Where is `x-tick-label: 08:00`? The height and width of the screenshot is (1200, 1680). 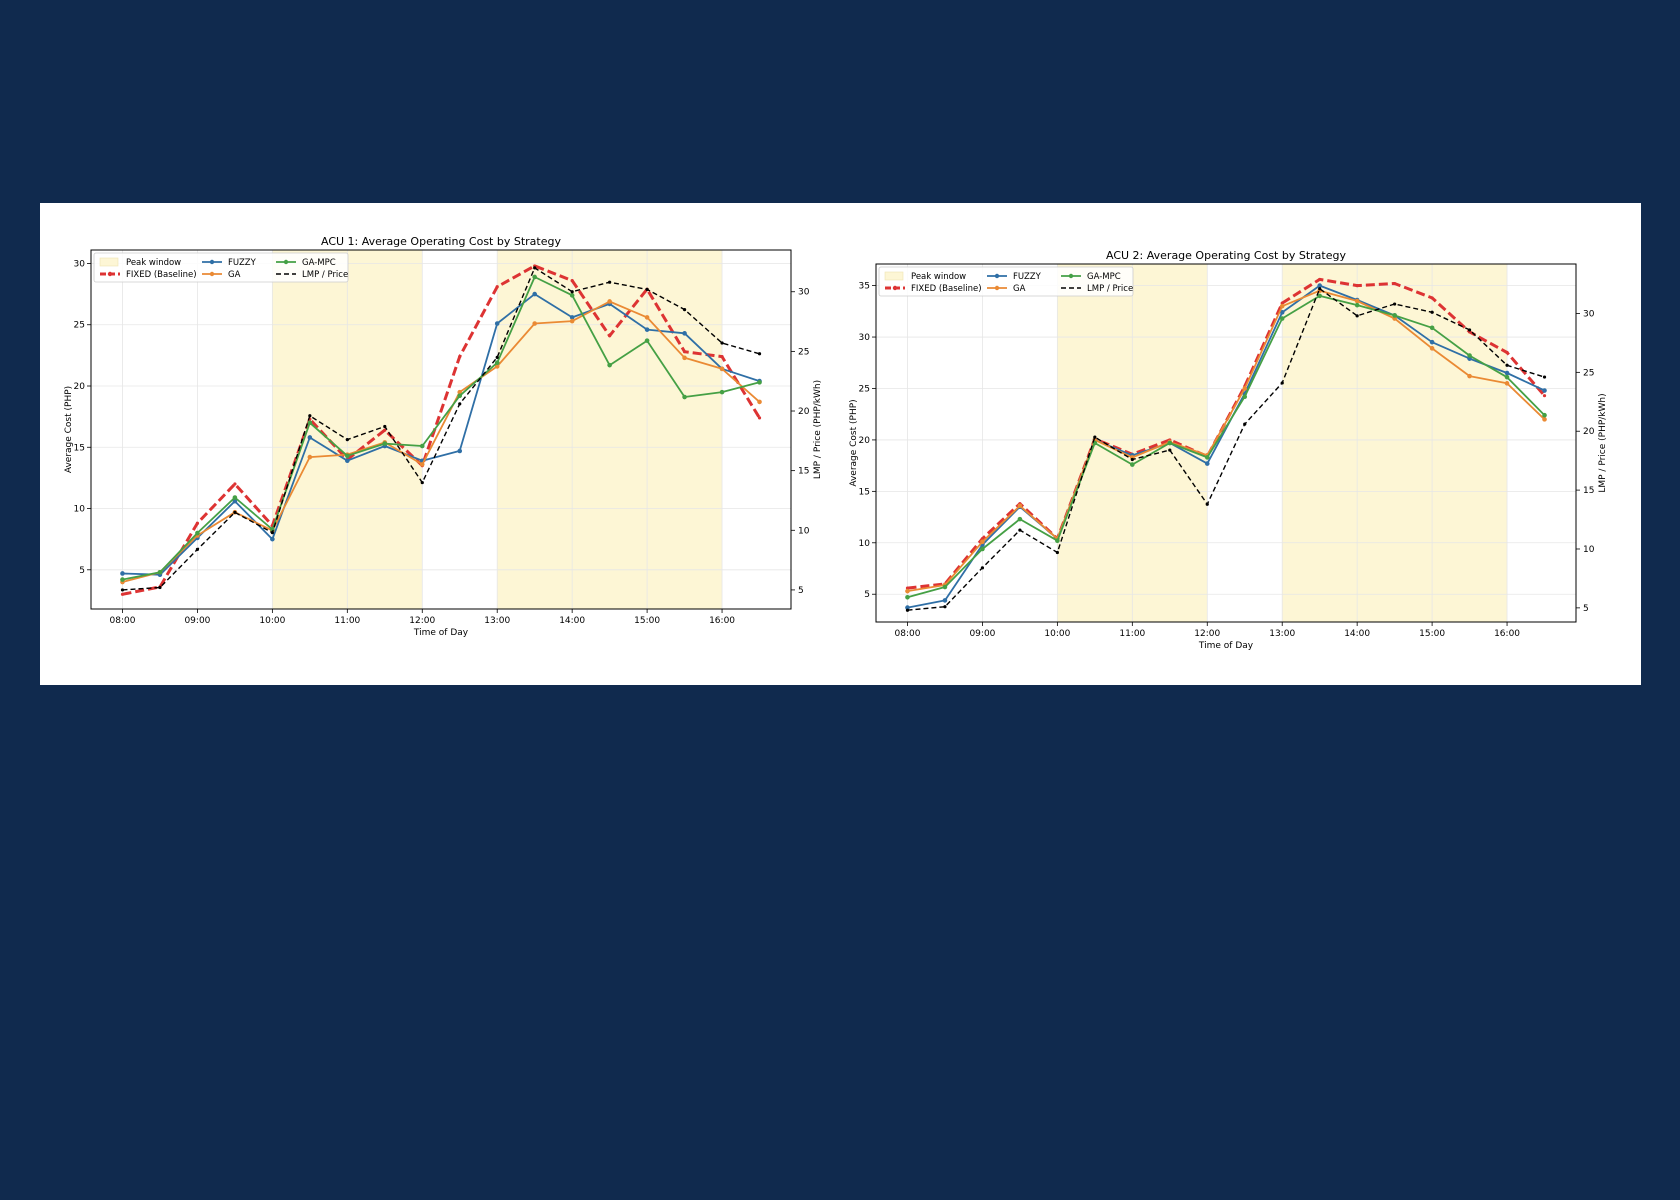
x-tick-label: 08:00 is located at coordinates (123, 621).